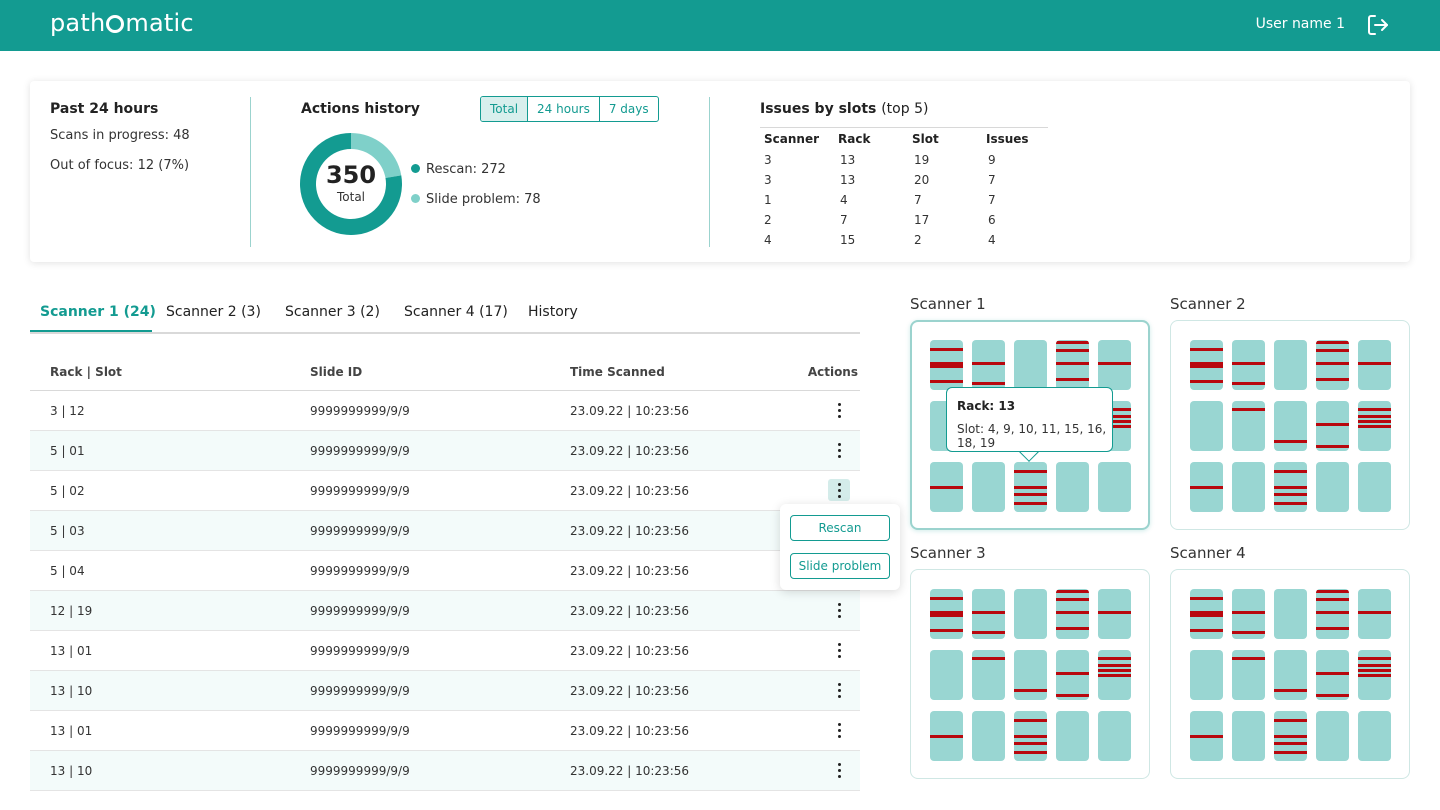 This screenshot has height=810, width=1440. Describe the element at coordinates (445, 411) in the screenshot. I see `table-row: 3 | 12 9999999999/9/9 23.09.22 | 10:23:56` at that location.